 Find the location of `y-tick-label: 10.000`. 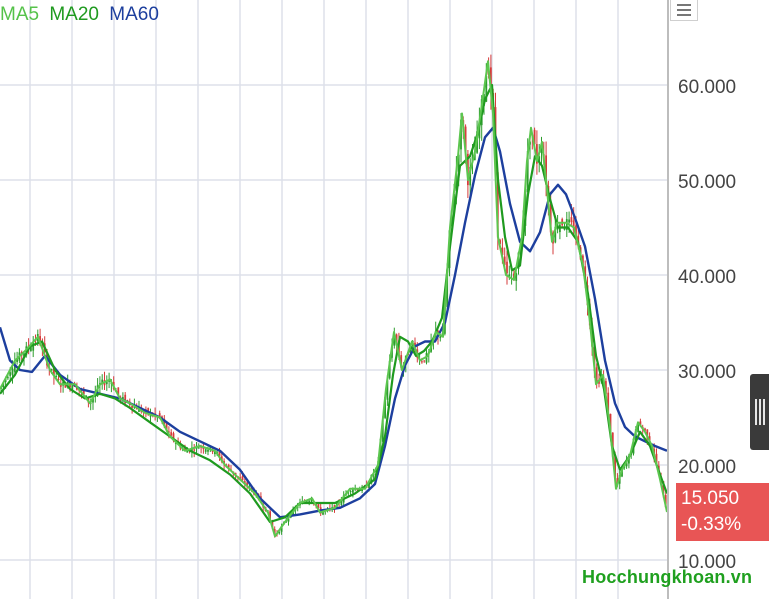

y-tick-label: 10.000 is located at coordinates (707, 562).